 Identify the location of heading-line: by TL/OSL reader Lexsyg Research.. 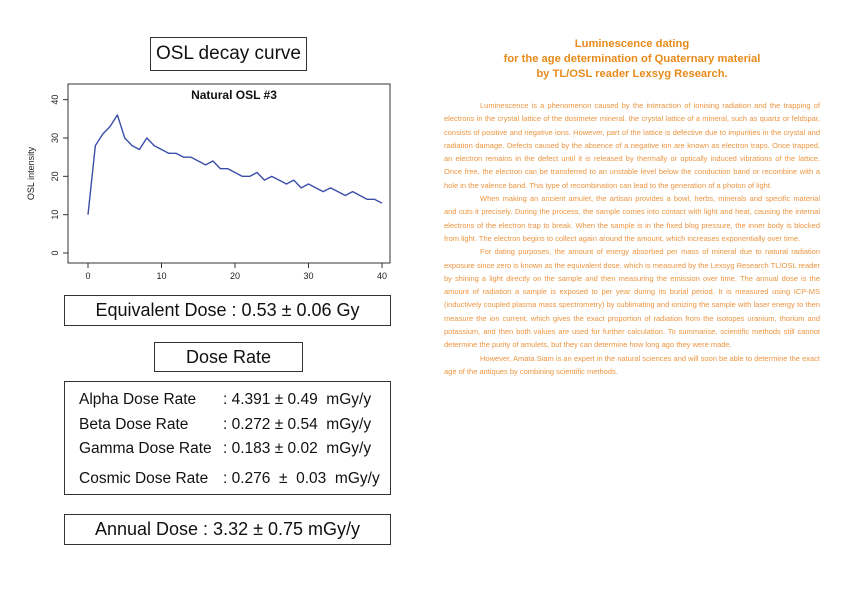
(632, 74).